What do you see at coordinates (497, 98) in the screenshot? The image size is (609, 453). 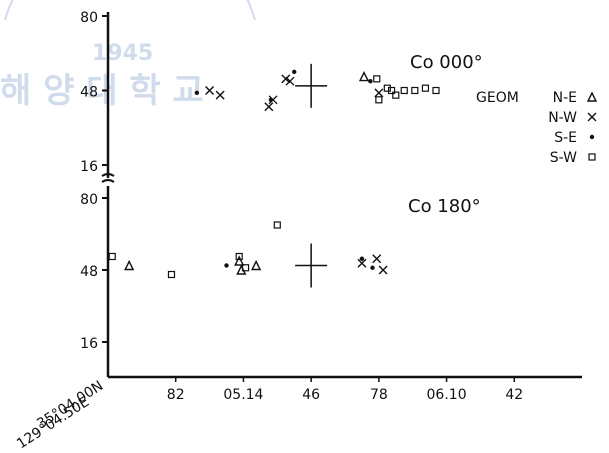 I see `legend-title: GEOM` at bounding box center [497, 98].